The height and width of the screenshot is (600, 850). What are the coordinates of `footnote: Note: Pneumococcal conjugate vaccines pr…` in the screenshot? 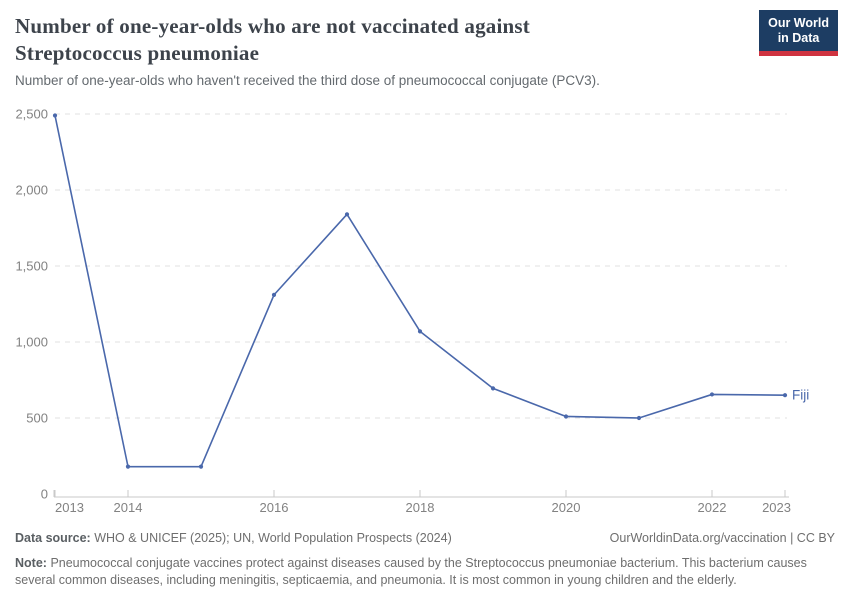 It's located at (411, 572).